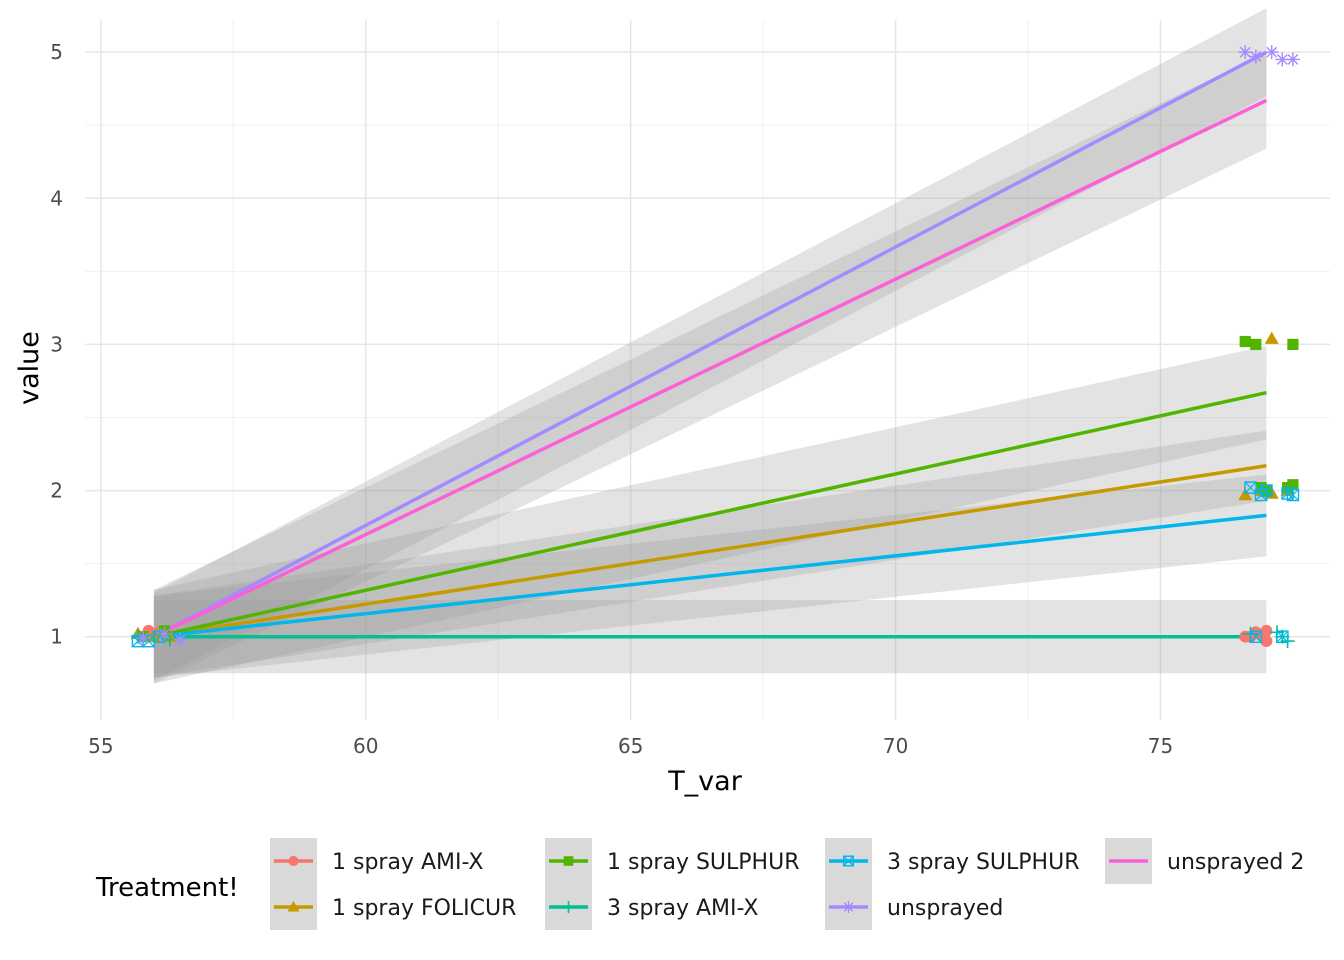 The image size is (1344, 960). I want to click on y-tick-label: 4, so click(56, 198).